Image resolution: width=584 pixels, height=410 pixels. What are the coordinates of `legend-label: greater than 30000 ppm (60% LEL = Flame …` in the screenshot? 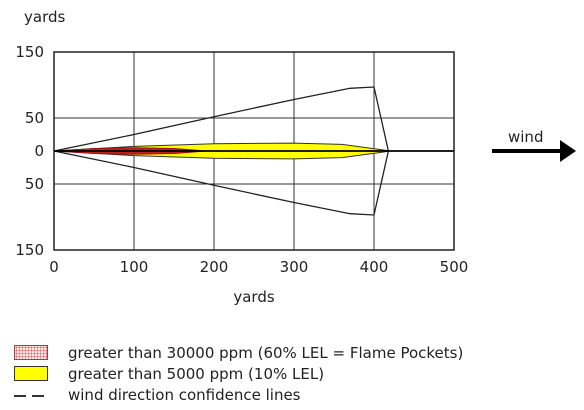 It's located at (266, 352).